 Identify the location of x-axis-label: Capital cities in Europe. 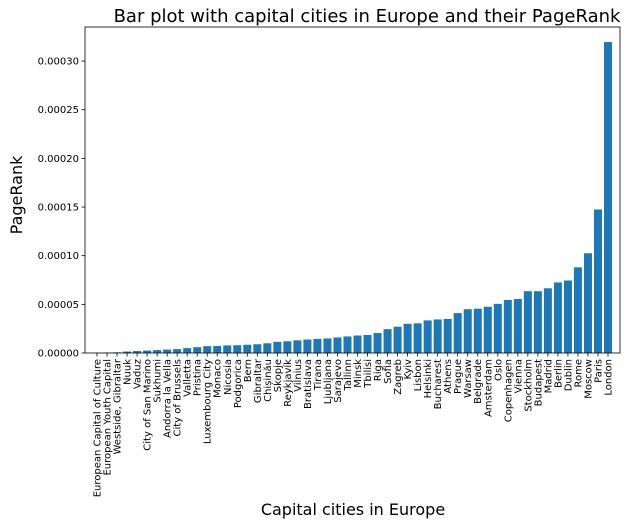
(353, 509).